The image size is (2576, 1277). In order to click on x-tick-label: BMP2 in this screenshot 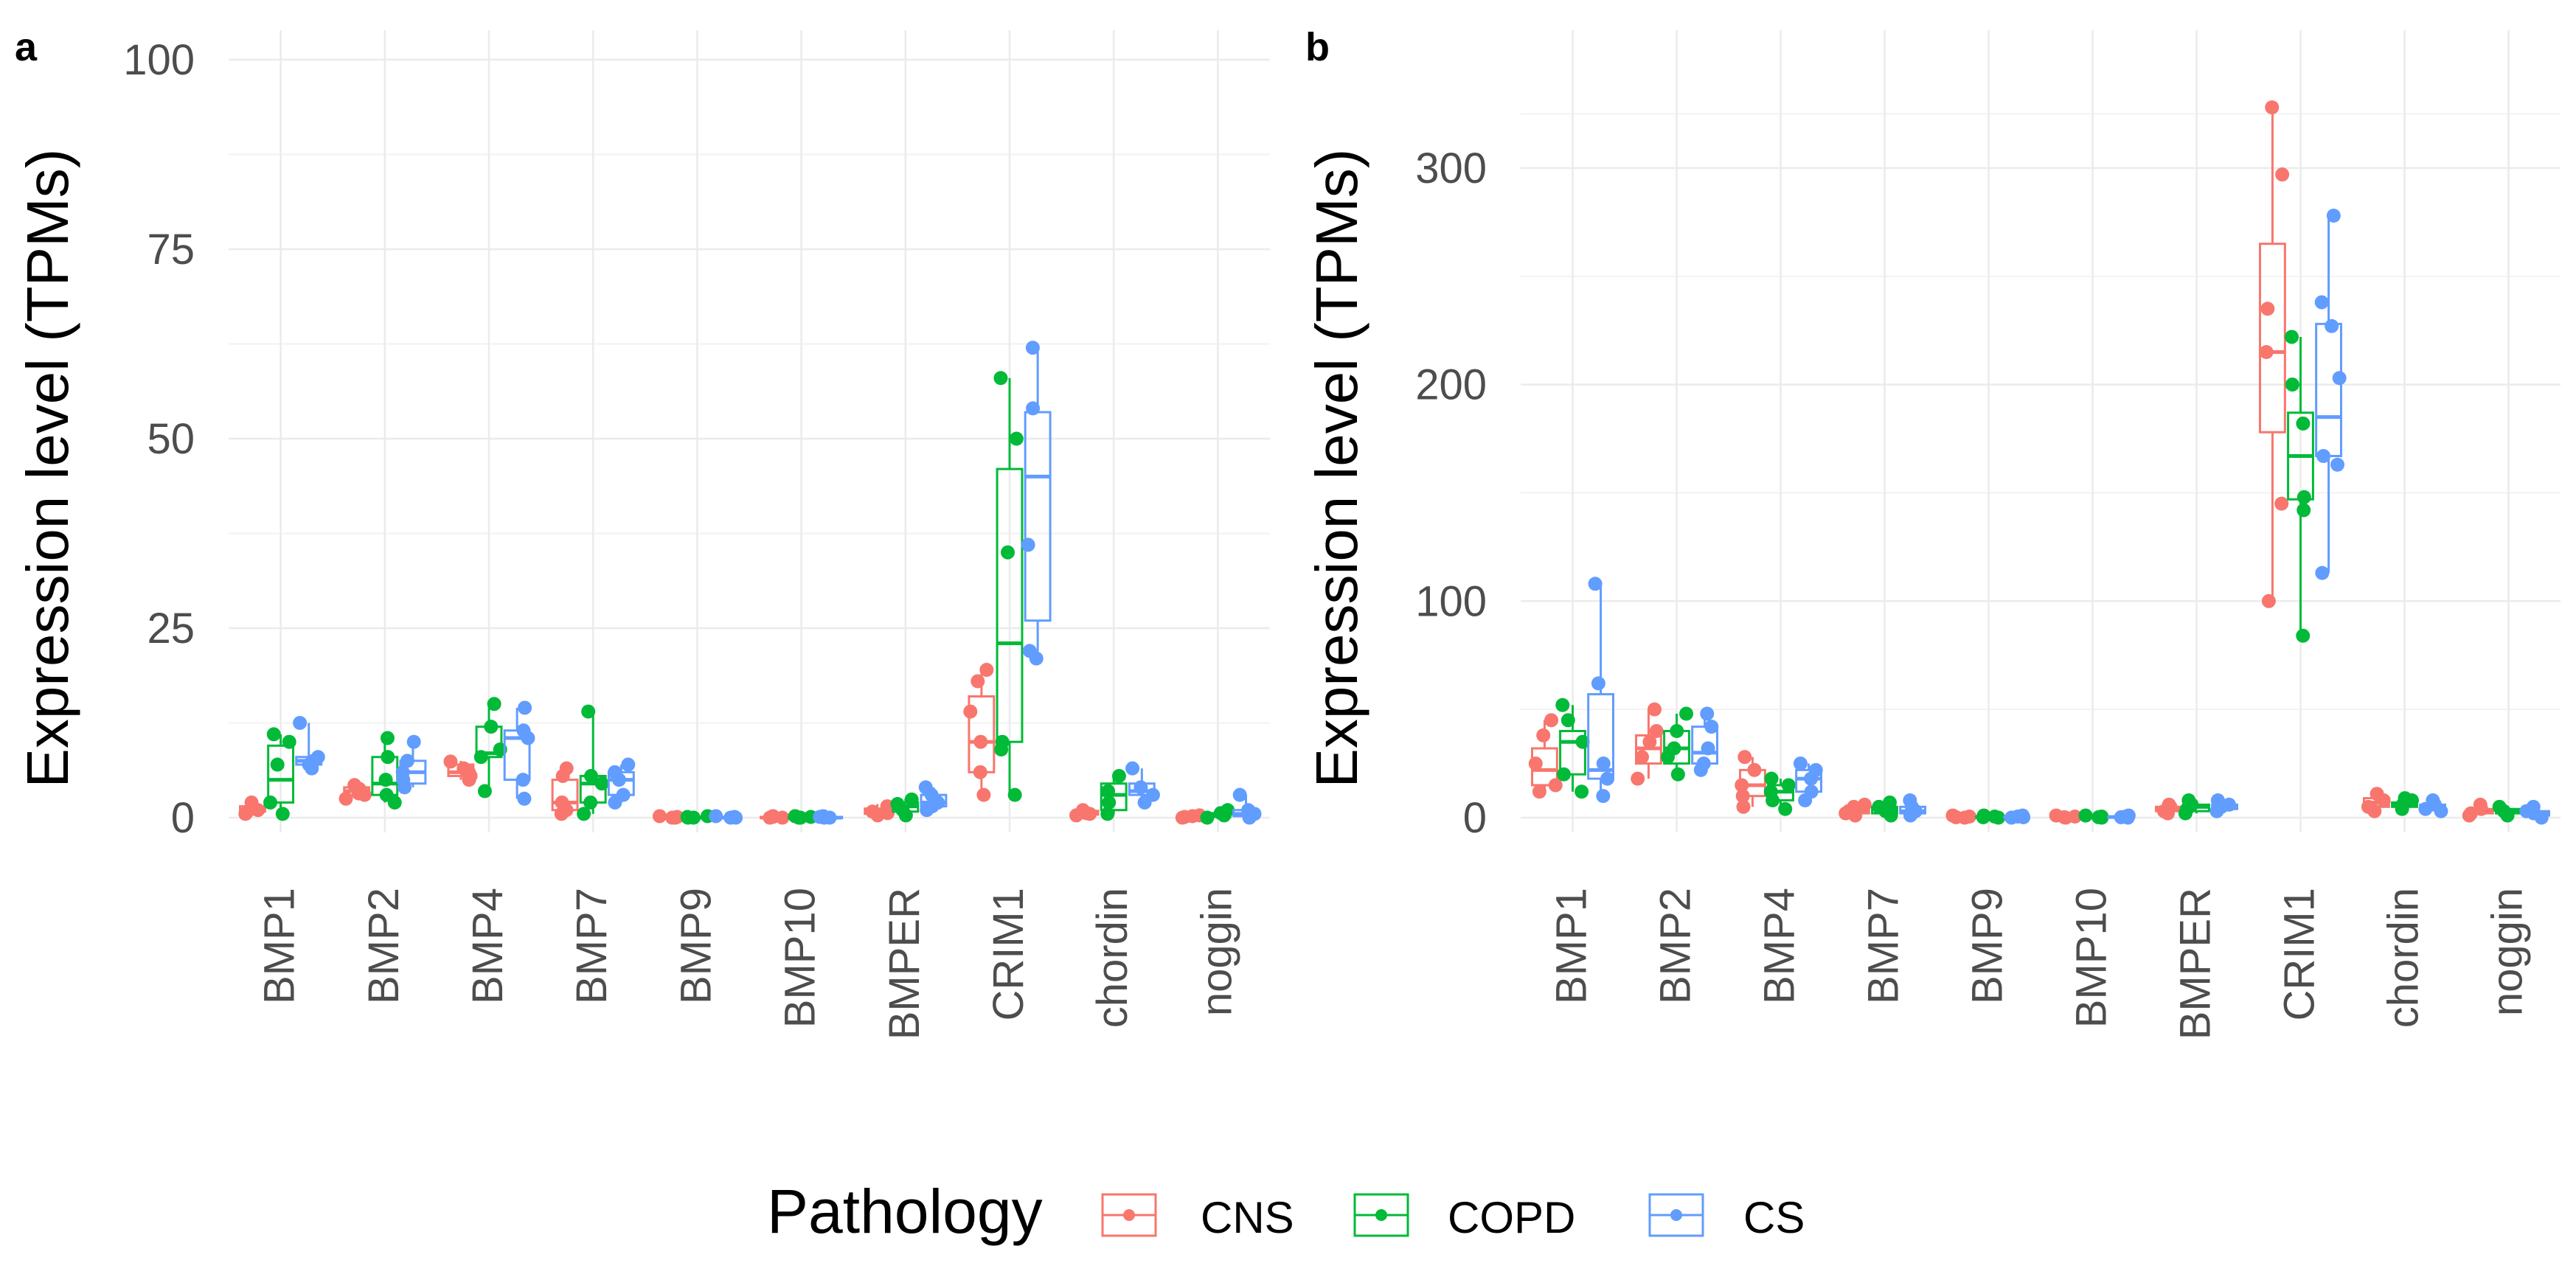, I will do `click(384, 946)`.